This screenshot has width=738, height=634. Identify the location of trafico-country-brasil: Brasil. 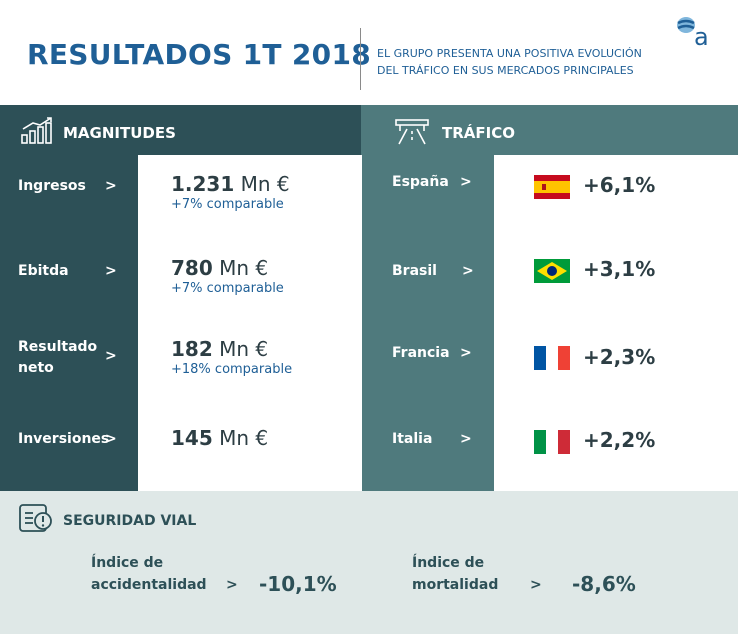
(414, 271).